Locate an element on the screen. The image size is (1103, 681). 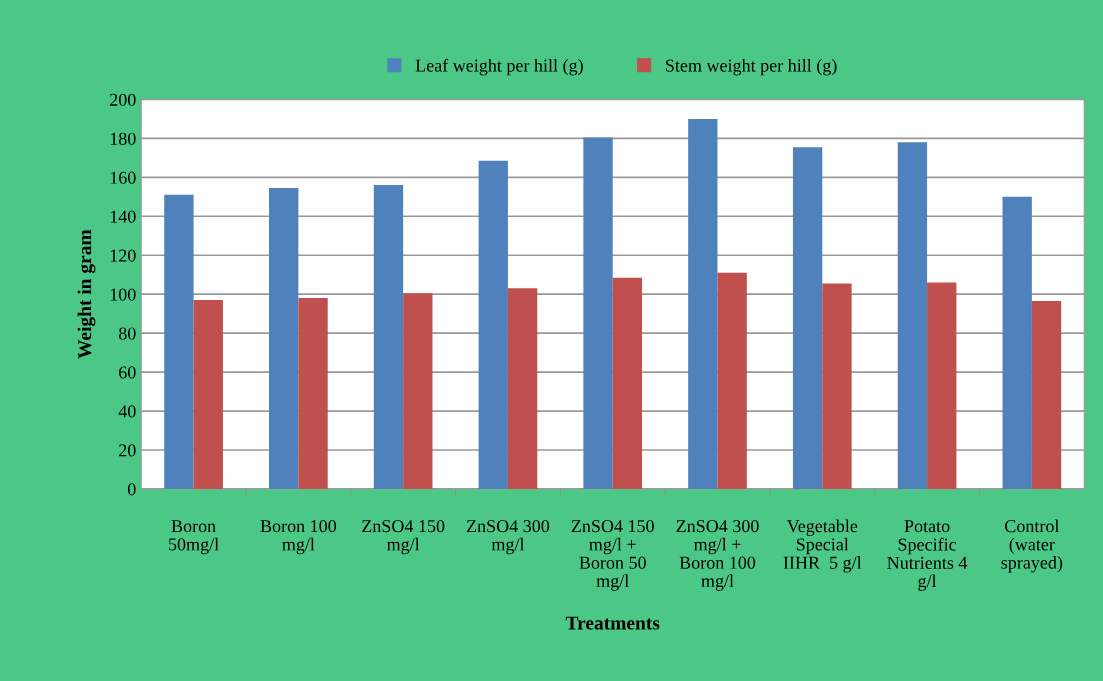
x-tick-label: Boron 100 mg/l is located at coordinates (298, 537).